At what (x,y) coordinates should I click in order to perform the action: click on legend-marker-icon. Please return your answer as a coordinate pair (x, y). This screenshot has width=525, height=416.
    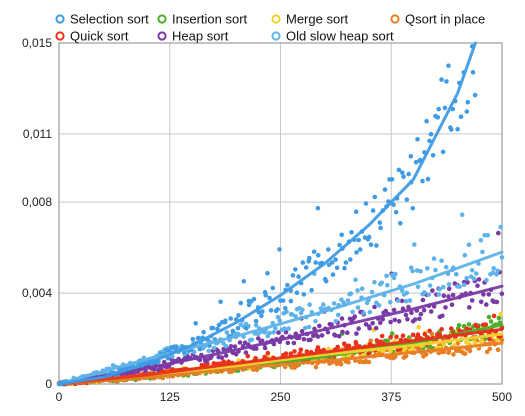
    Looking at the image, I should click on (395, 19).